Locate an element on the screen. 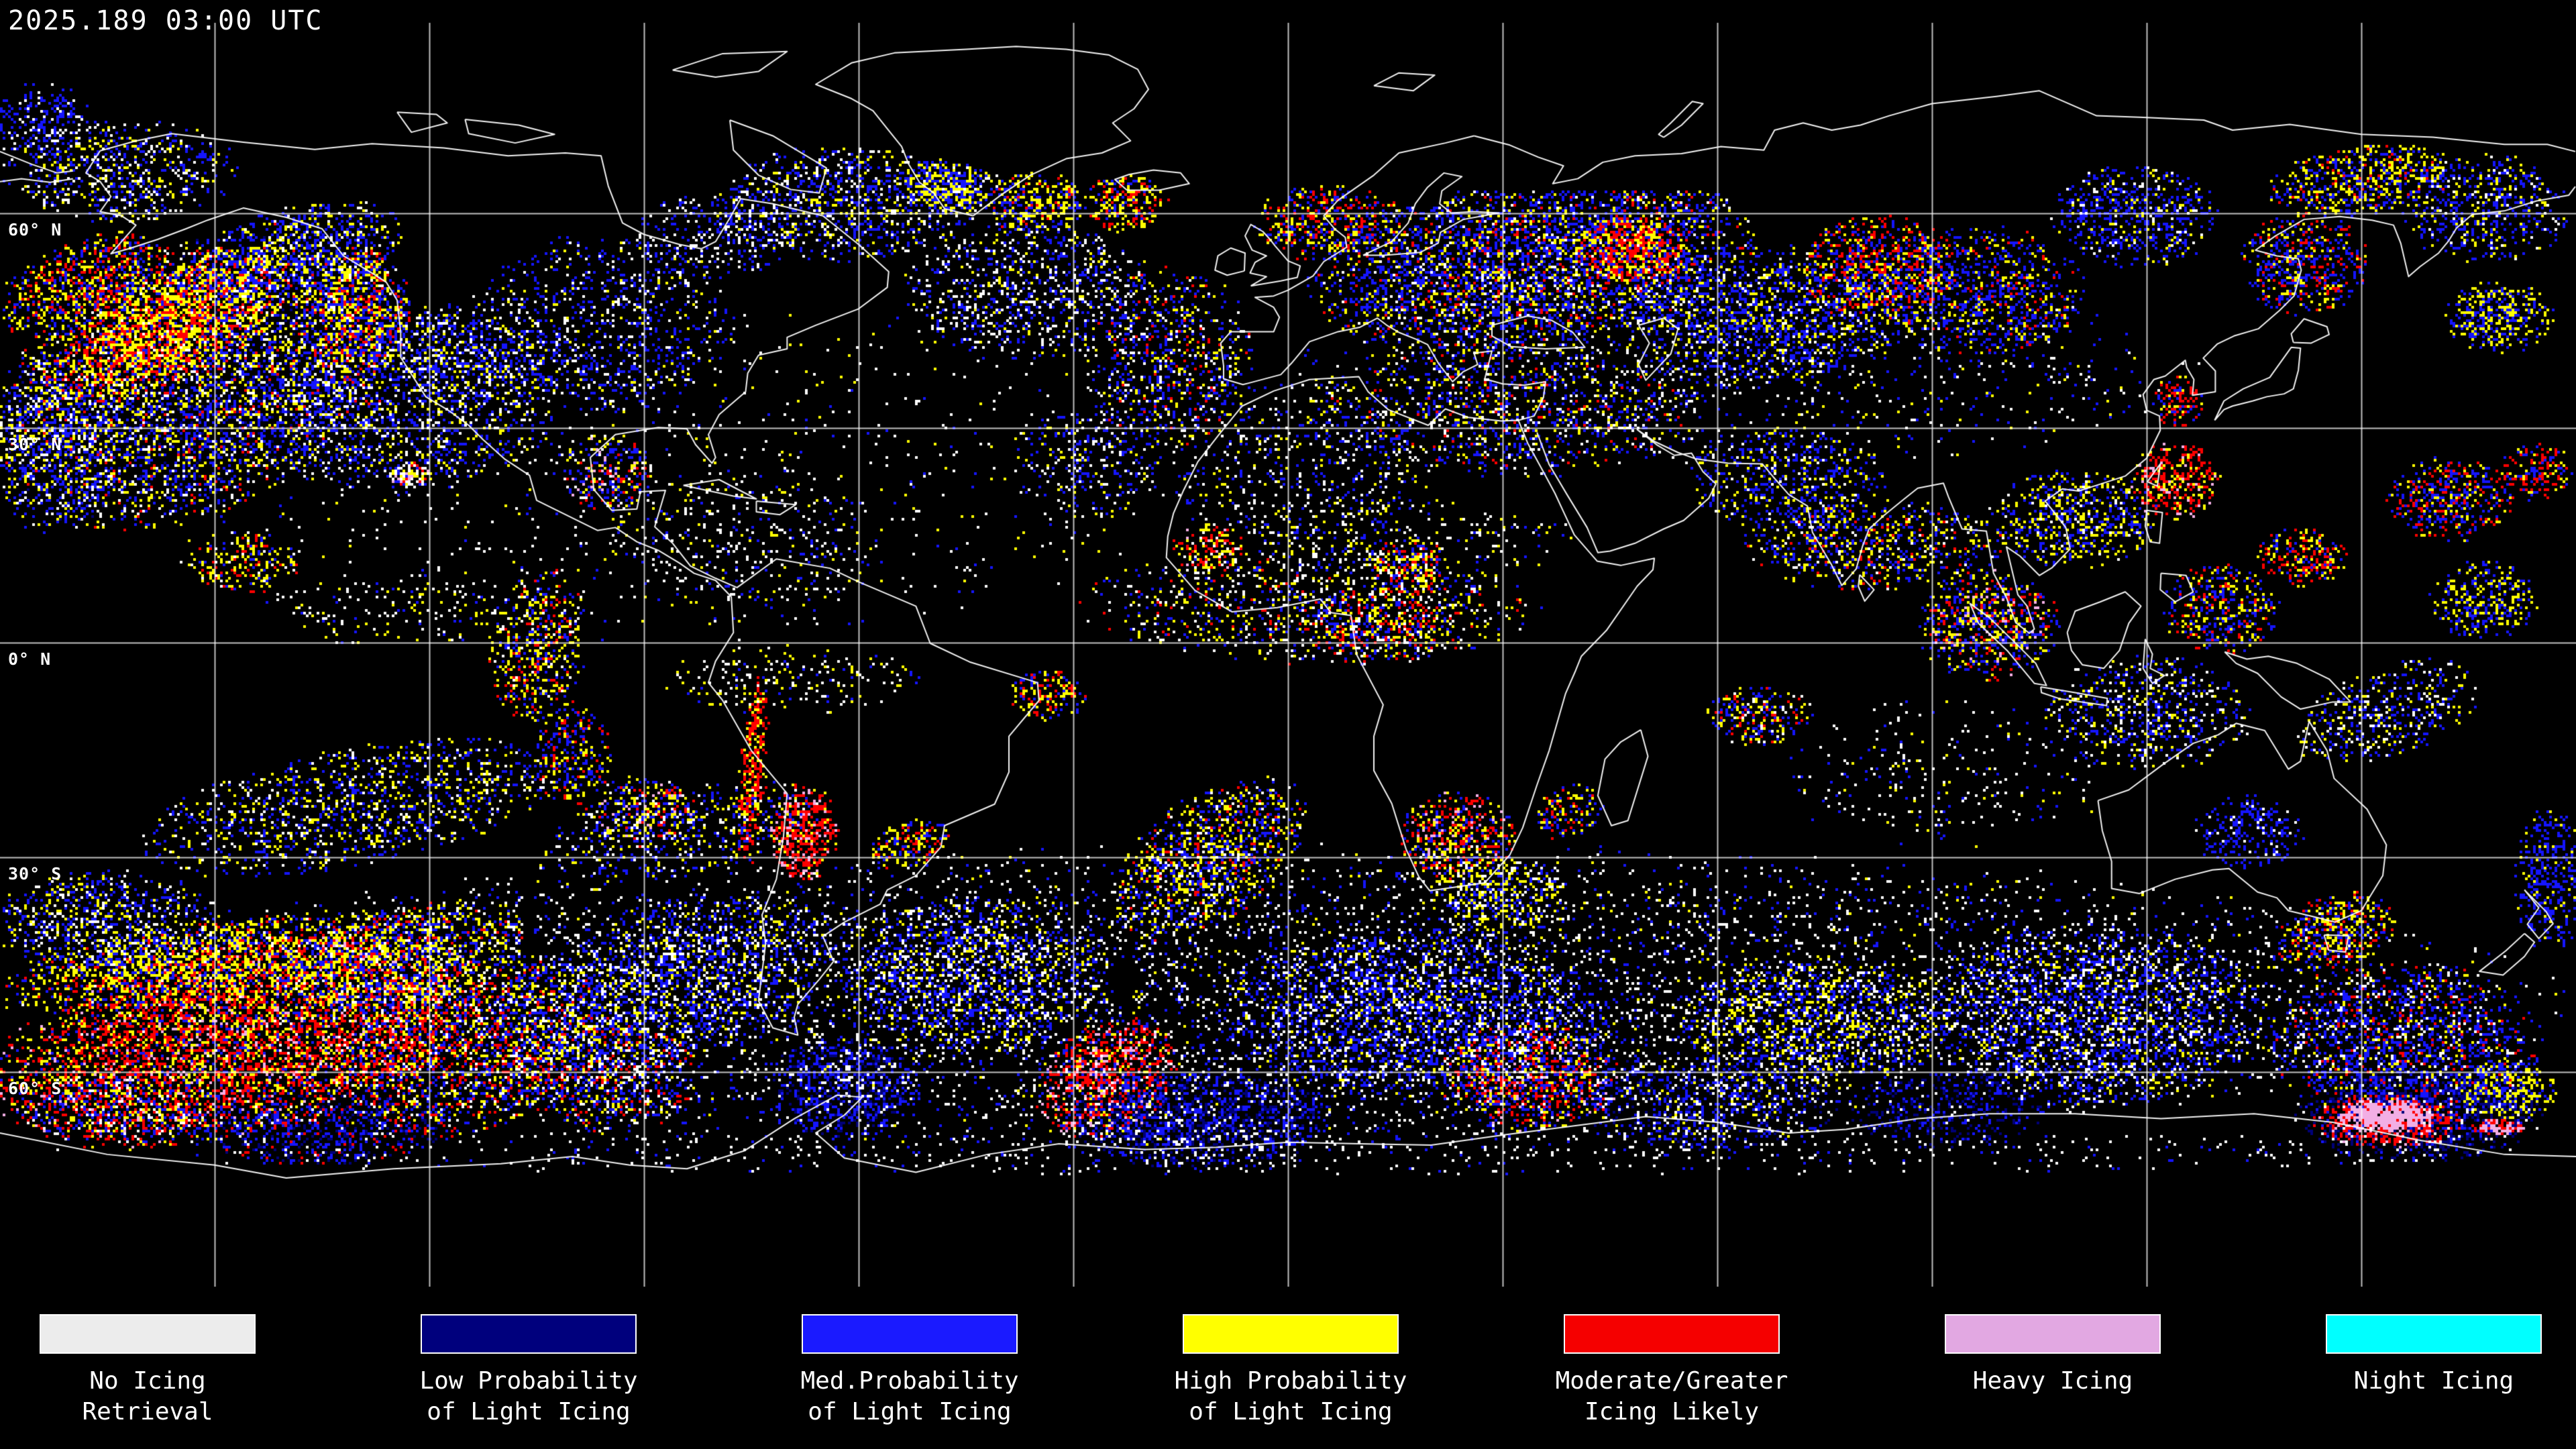 This screenshot has width=2576, height=1449. legend-item-med-probability-light-icing: Med.Probability of Light Icing is located at coordinates (909, 1371).